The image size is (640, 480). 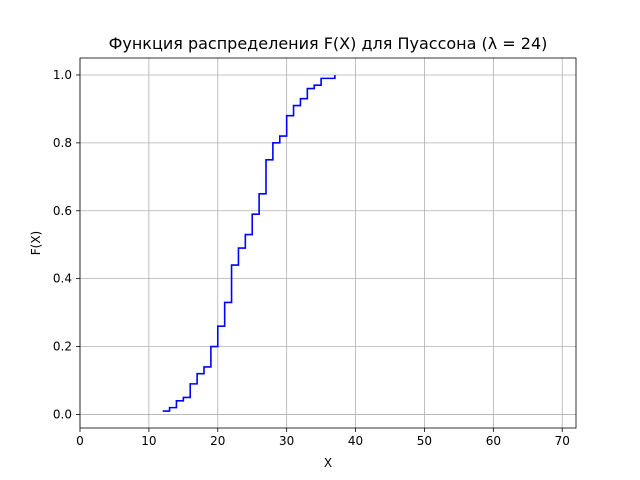 What do you see at coordinates (62, 414) in the screenshot?
I see `y-tick-label: 0.0` at bounding box center [62, 414].